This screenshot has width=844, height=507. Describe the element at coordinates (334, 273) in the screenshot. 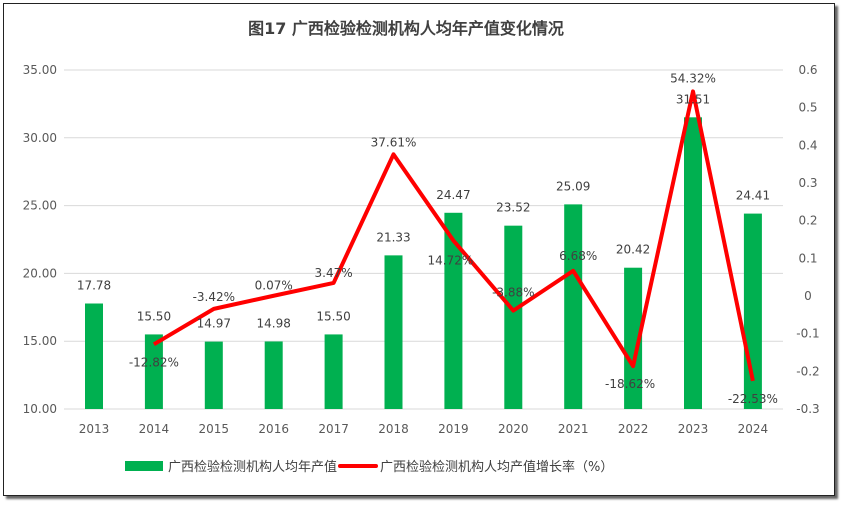

I see `line-data-label: 3.47%` at that location.